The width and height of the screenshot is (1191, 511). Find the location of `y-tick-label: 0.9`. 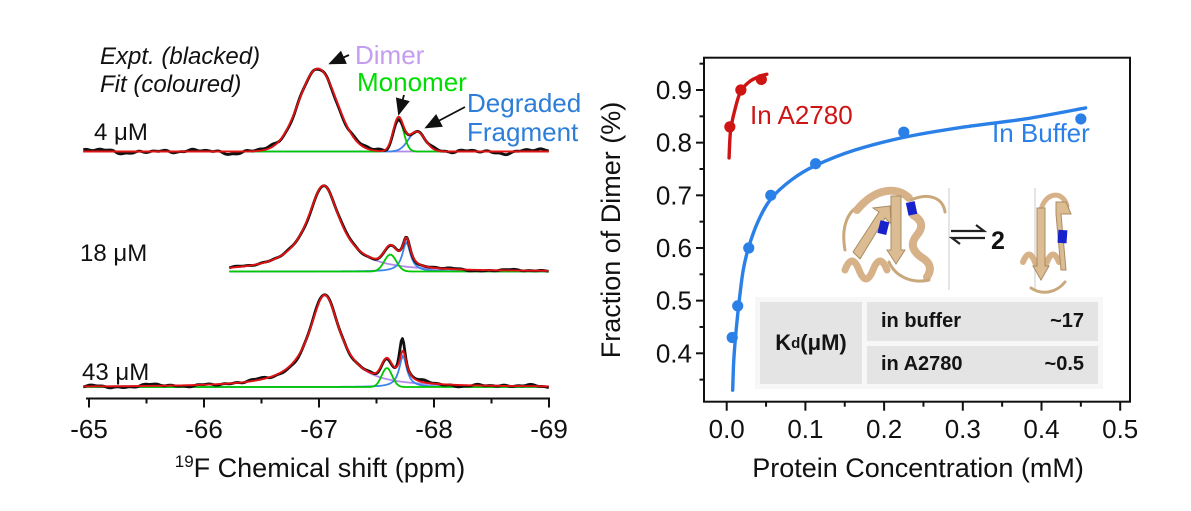

y-tick-label: 0.9 is located at coordinates (674, 90).